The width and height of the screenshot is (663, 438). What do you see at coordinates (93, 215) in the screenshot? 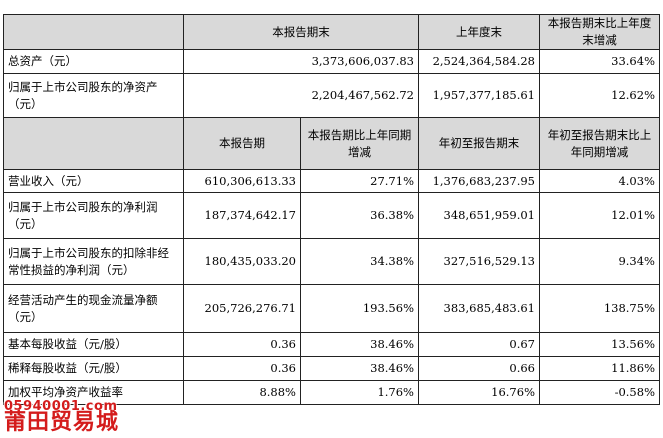
I see `row-label: 归属于上市公司股东的净利润（元）` at bounding box center [93, 215].